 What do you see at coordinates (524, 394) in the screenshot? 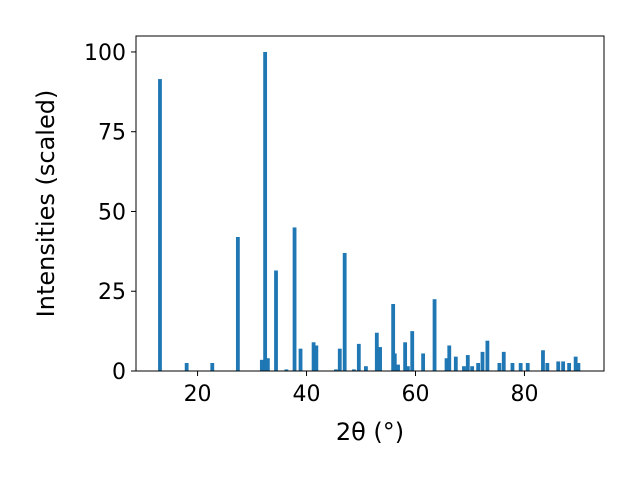
I see `x-tick-label: 80` at bounding box center [524, 394].